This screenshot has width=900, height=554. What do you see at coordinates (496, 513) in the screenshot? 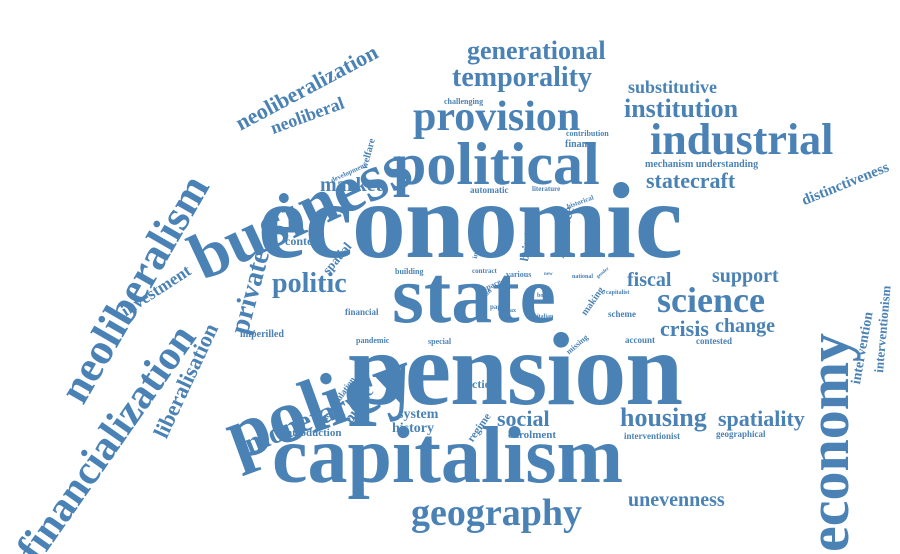
I see `word-geography: geography` at bounding box center [496, 513].